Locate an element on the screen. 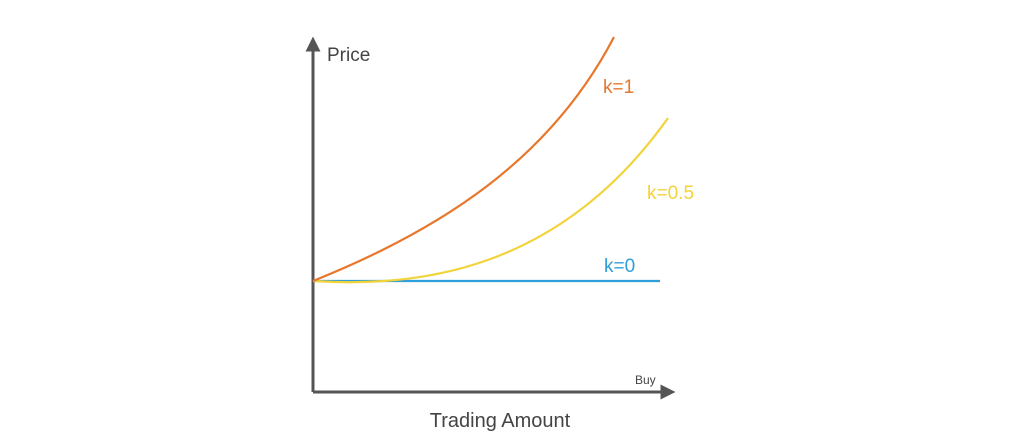 This screenshot has height=446, width=1024. label-k05: k=0.5 is located at coordinates (670, 193).